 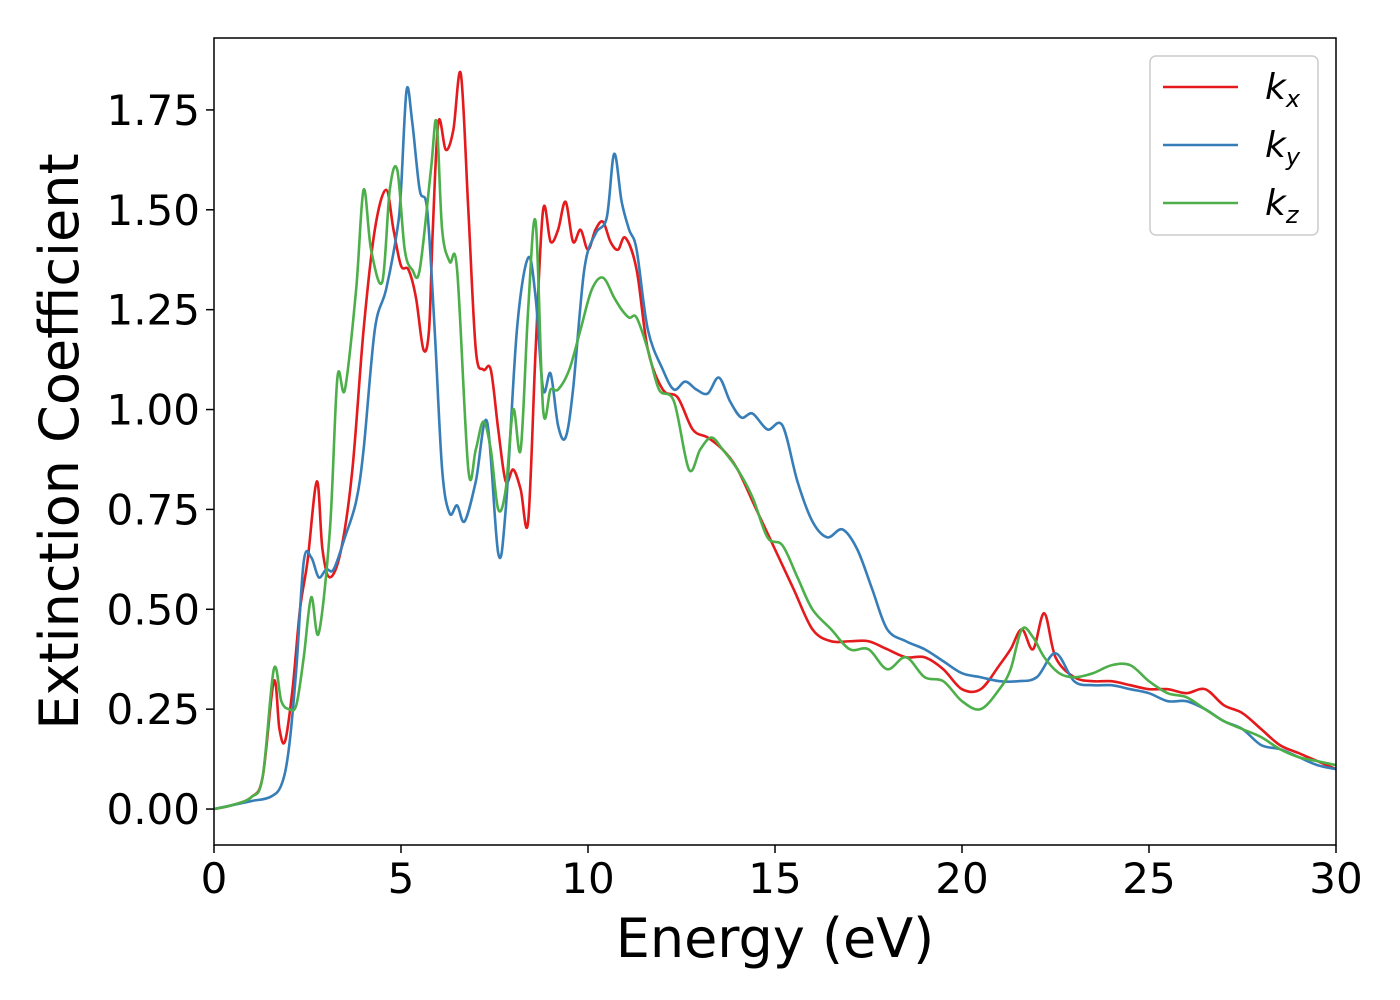 What do you see at coordinates (1293, 99) in the screenshot?
I see `legend-label-subscript: x` at bounding box center [1293, 99].